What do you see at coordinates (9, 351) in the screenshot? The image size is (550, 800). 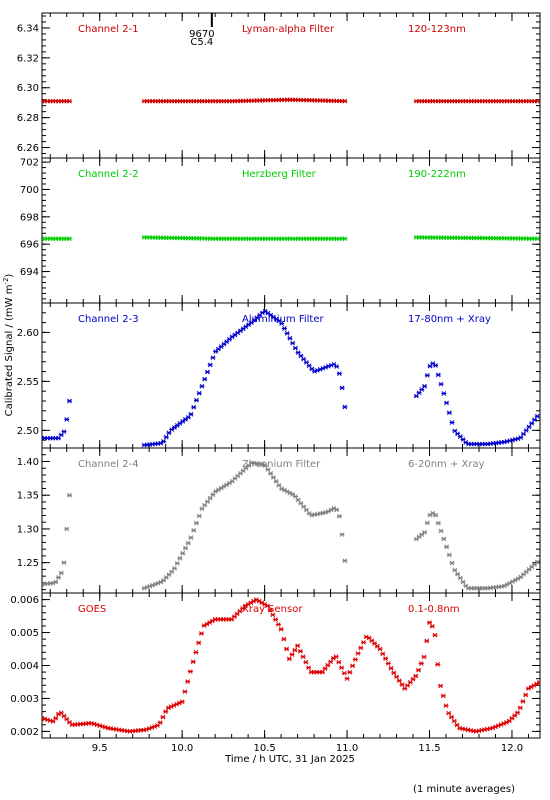 I see `y-axis-title-main: Calibrated Signal / (mW m` at bounding box center [9, 351].